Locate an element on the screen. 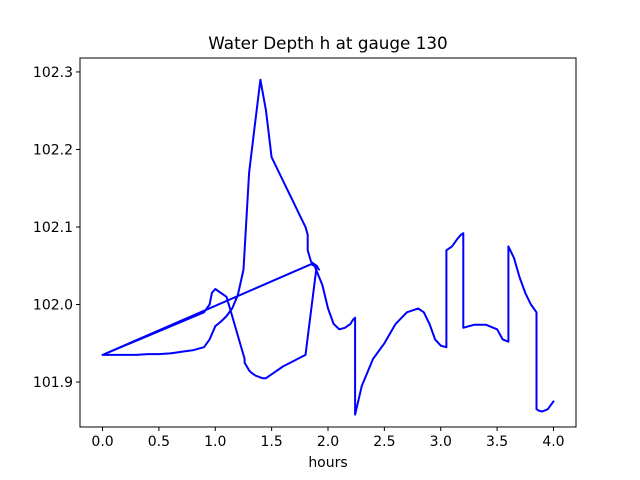 Image resolution: width=640 pixels, height=480 pixels. x-tick-label: 4.0 is located at coordinates (553, 442).